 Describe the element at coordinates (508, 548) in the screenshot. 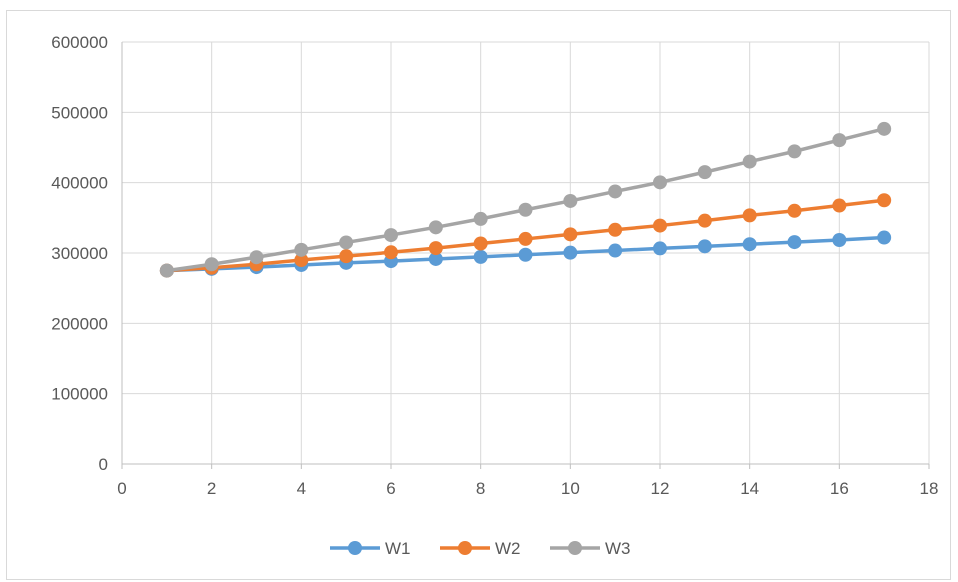

I see `legend-label: W2` at that location.